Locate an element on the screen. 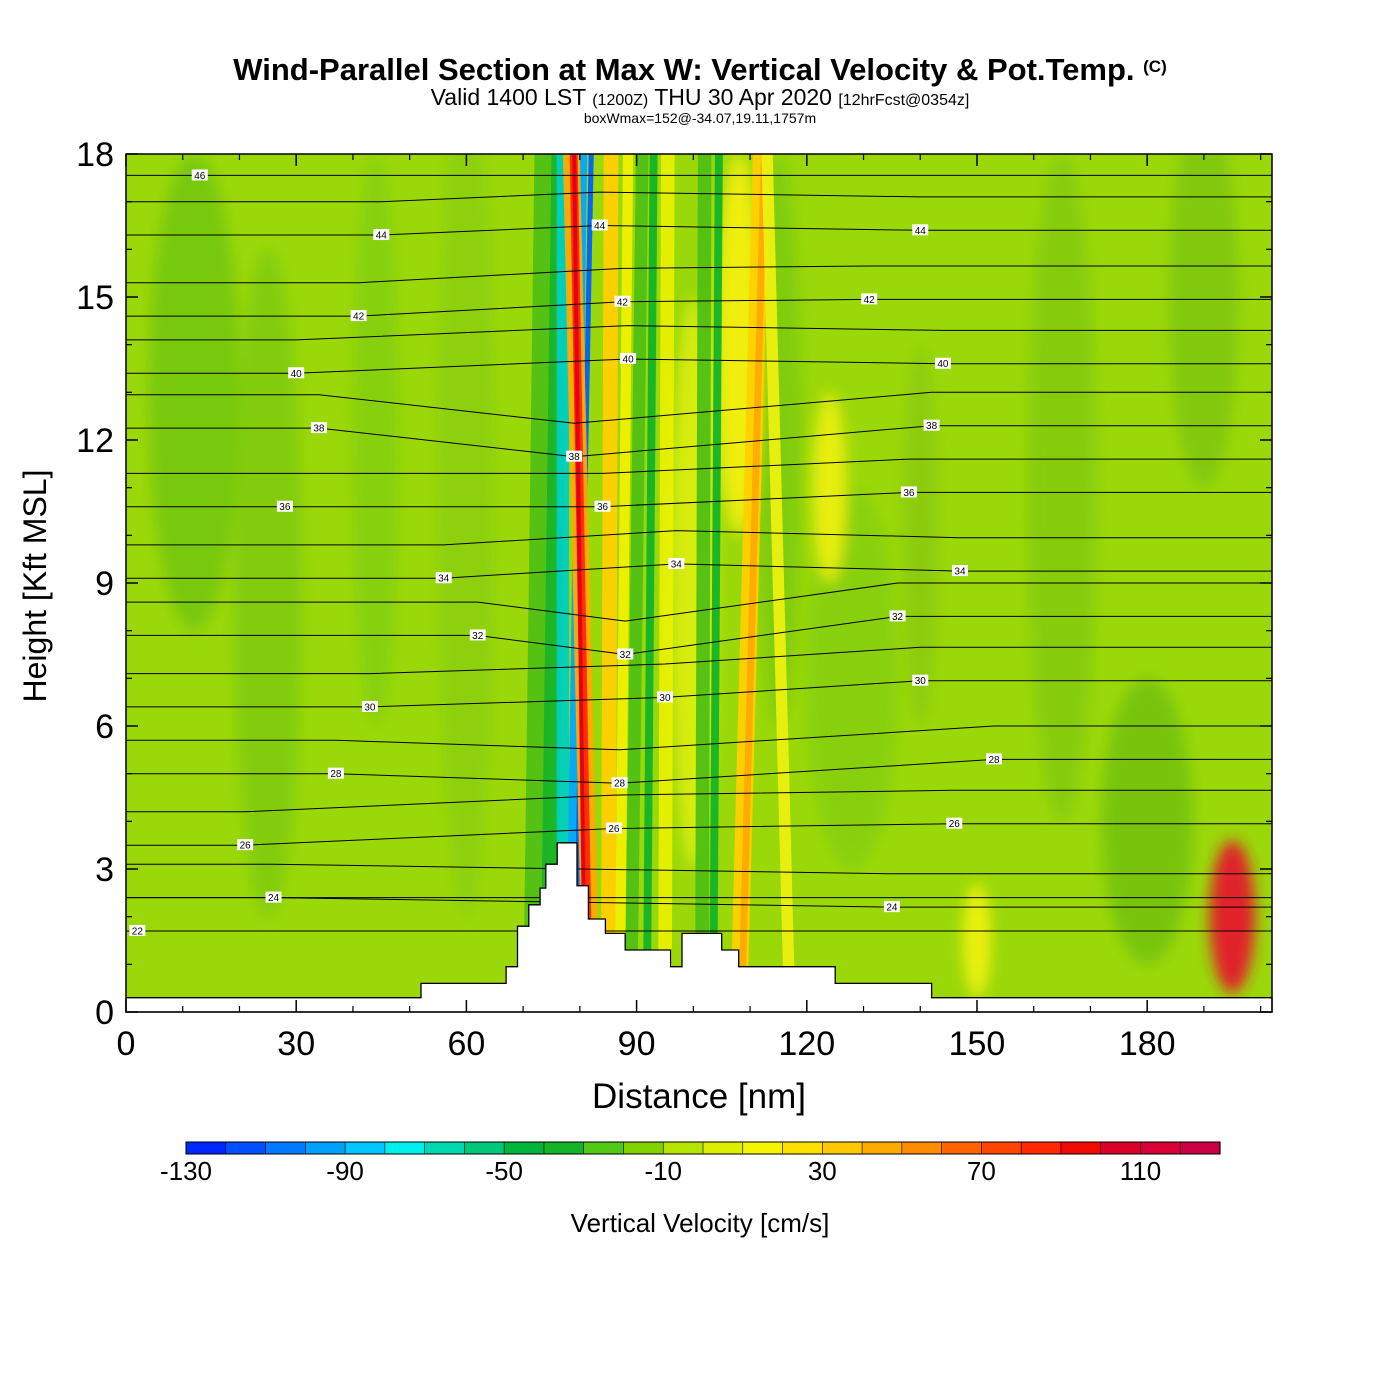  contour-label: 46 is located at coordinates (199, 175).